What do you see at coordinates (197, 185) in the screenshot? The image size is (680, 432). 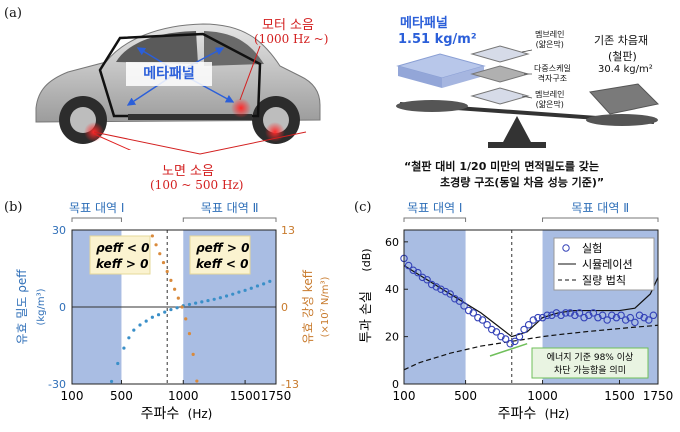 I see `road-noise-range: (100 ~ 500 Hz)` at bounding box center [197, 185].